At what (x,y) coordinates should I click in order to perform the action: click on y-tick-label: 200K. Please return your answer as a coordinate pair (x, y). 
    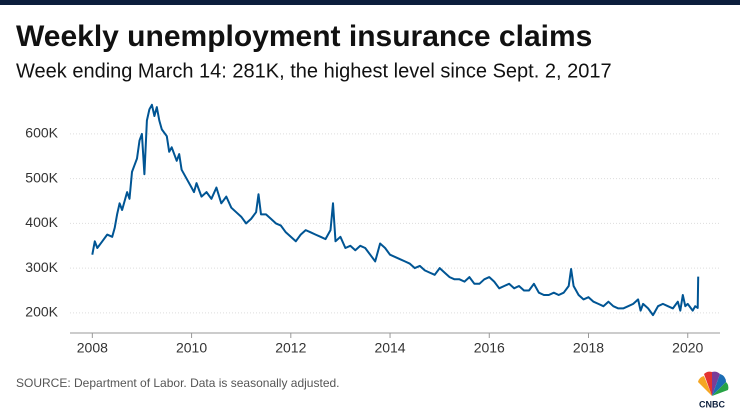
    Looking at the image, I should click on (41, 312).